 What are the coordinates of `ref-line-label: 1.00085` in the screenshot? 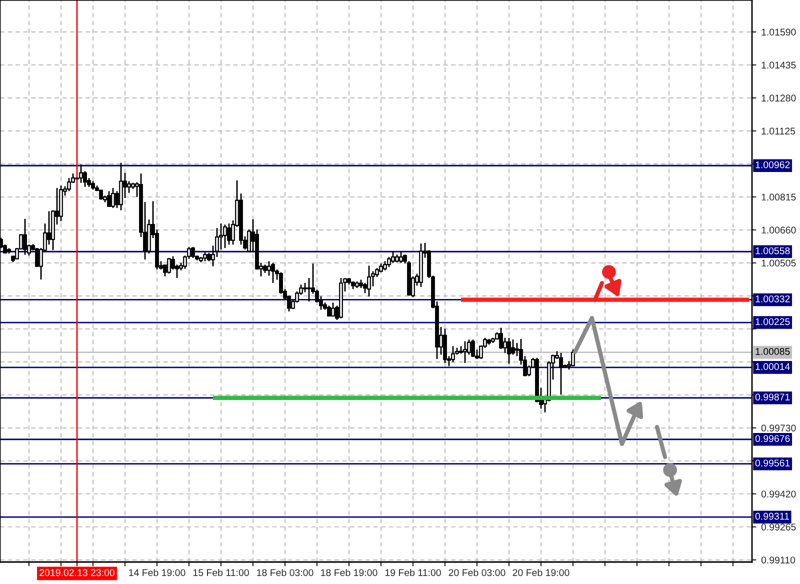 It's located at (773, 351).